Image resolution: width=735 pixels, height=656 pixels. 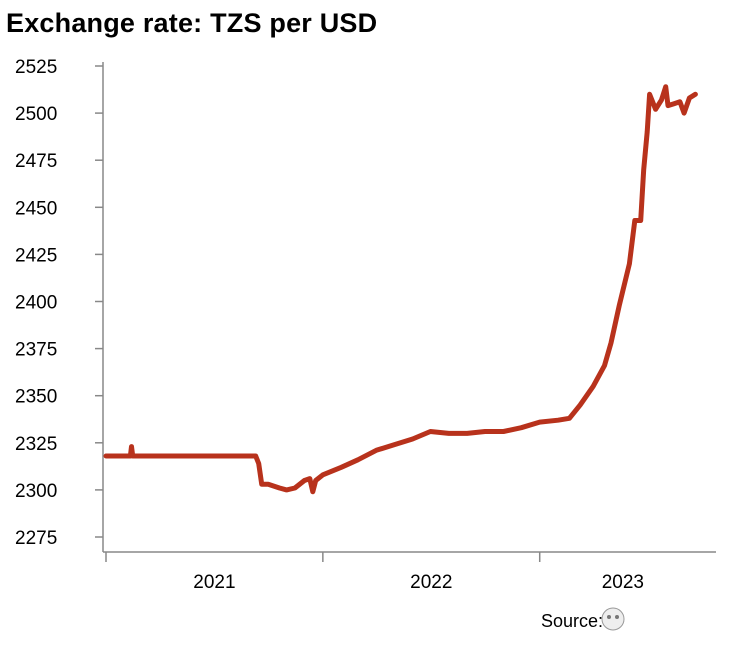 What do you see at coordinates (431, 582) in the screenshot?
I see `x-tick-label: 2022` at bounding box center [431, 582].